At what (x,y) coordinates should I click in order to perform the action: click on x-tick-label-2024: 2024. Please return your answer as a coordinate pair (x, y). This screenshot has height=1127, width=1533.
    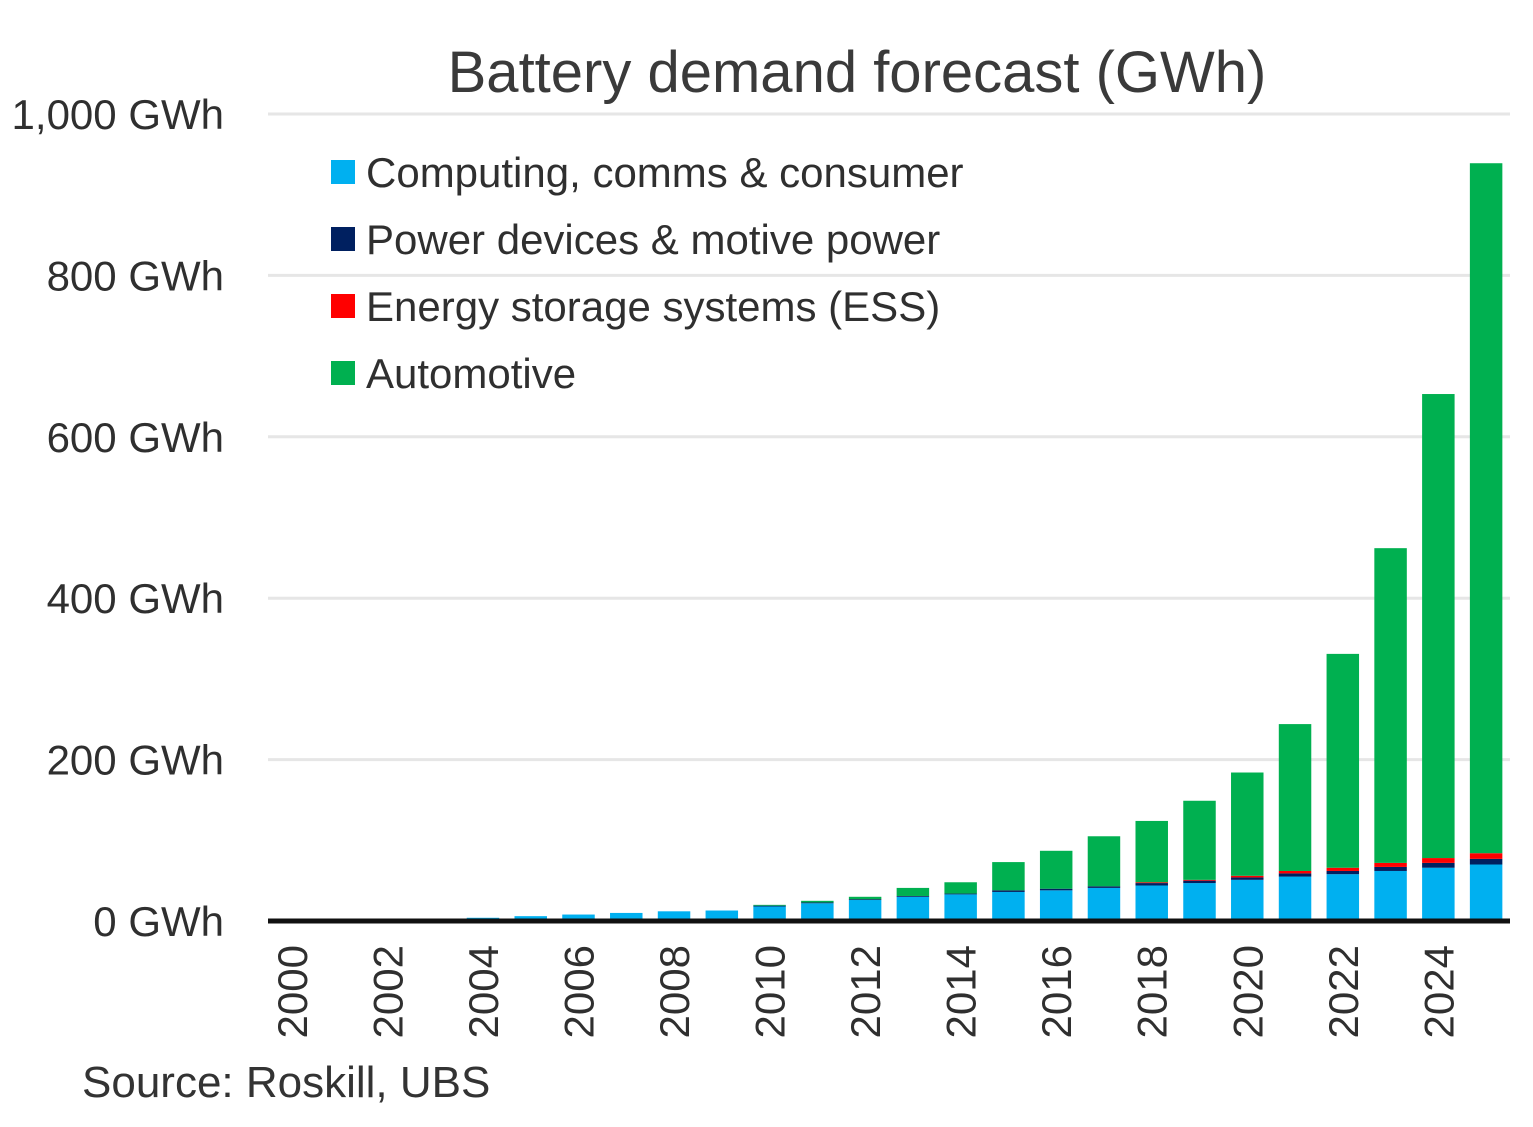
    Looking at the image, I should click on (1438, 991).